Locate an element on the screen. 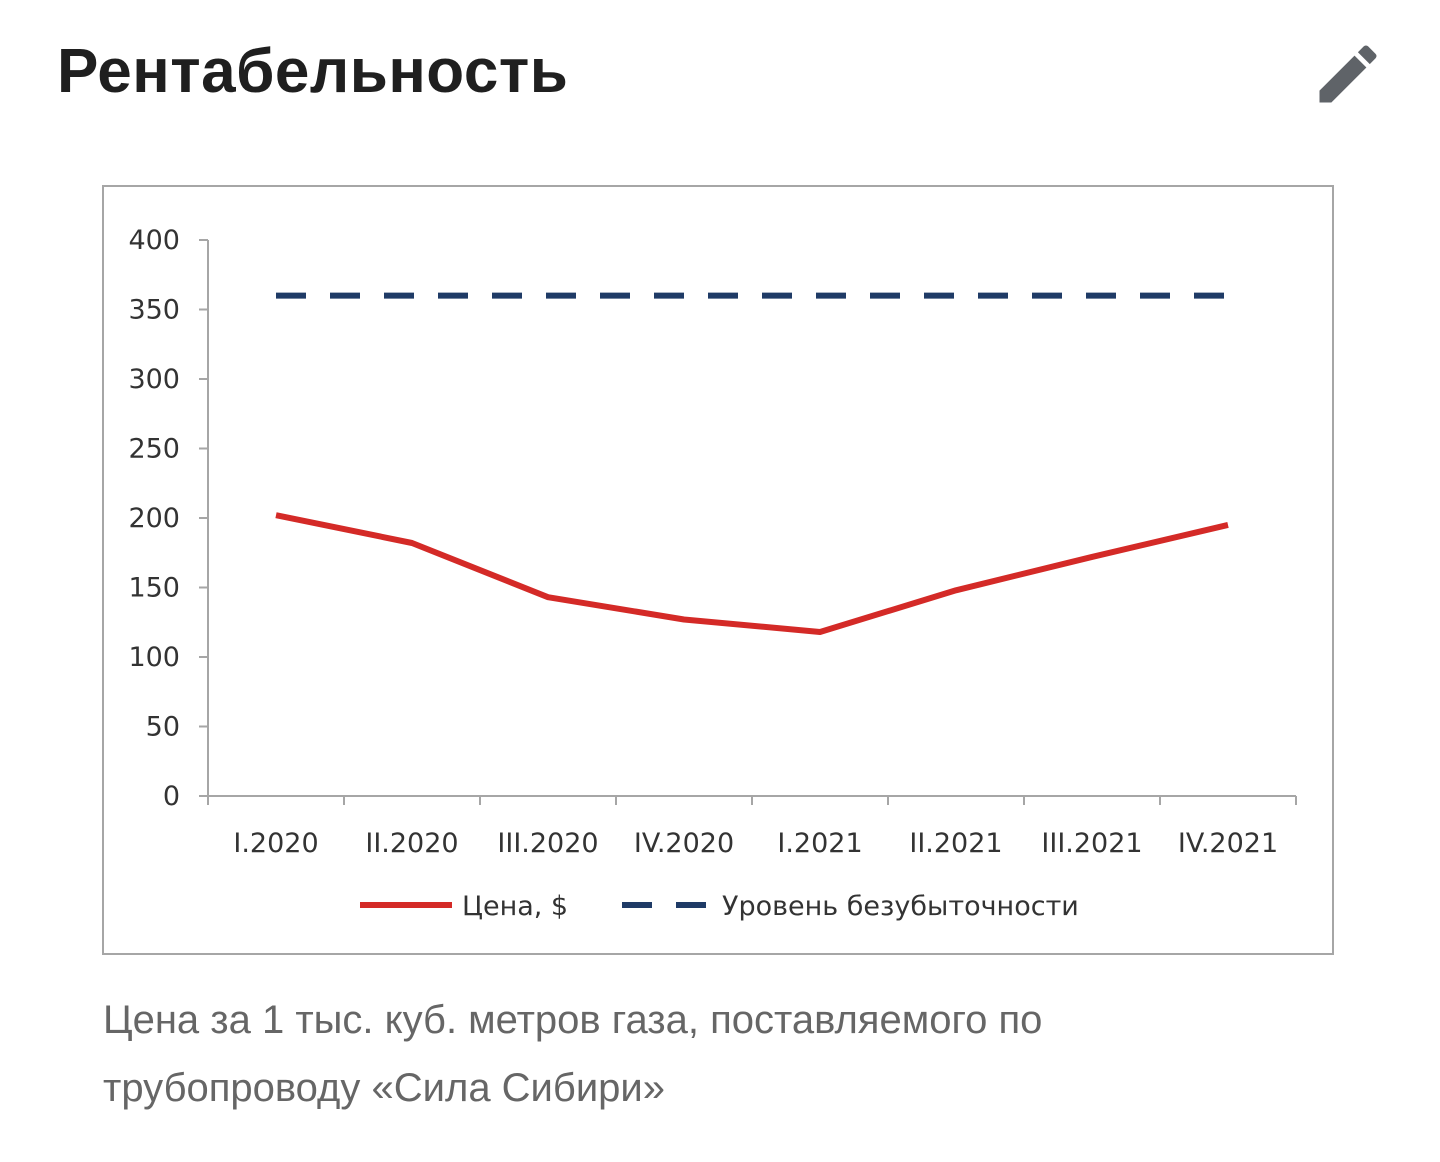 This screenshot has height=1162, width=1440. y-tick-label: 400 is located at coordinates (154, 240).